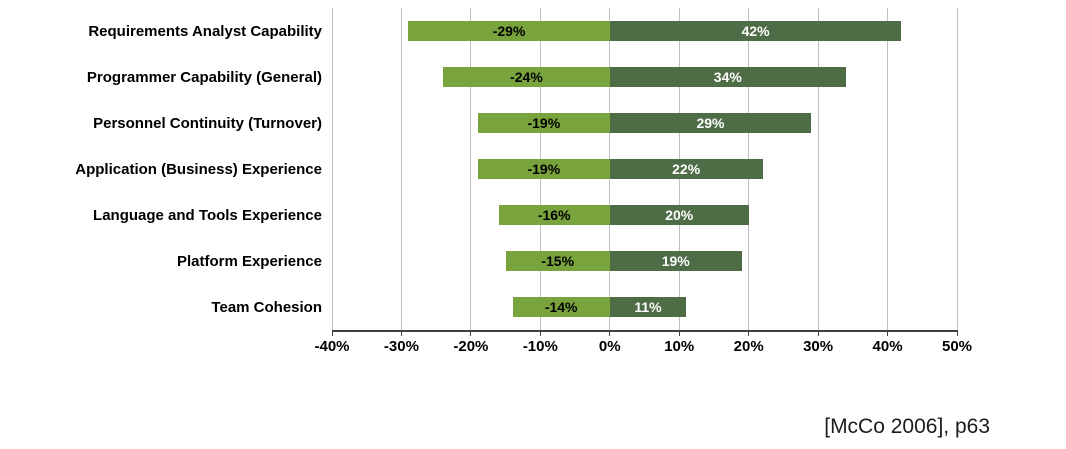 Image resolution: width=1066 pixels, height=449 pixels. Describe the element at coordinates (748, 346) in the screenshot. I see `x-tick-label: 20%` at that location.